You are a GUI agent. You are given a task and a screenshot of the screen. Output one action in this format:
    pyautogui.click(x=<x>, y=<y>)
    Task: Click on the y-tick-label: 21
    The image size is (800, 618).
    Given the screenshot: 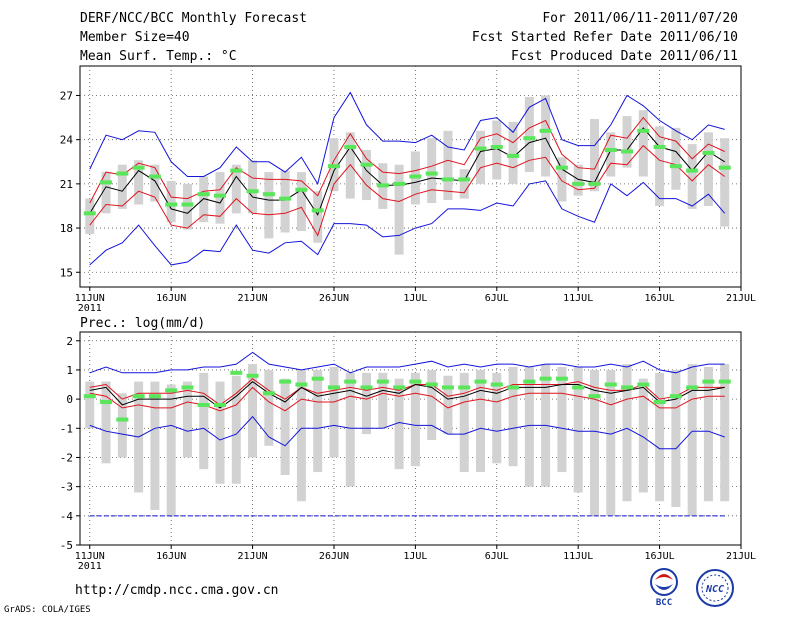 What is the action you would take?
    pyautogui.click(x=66, y=184)
    